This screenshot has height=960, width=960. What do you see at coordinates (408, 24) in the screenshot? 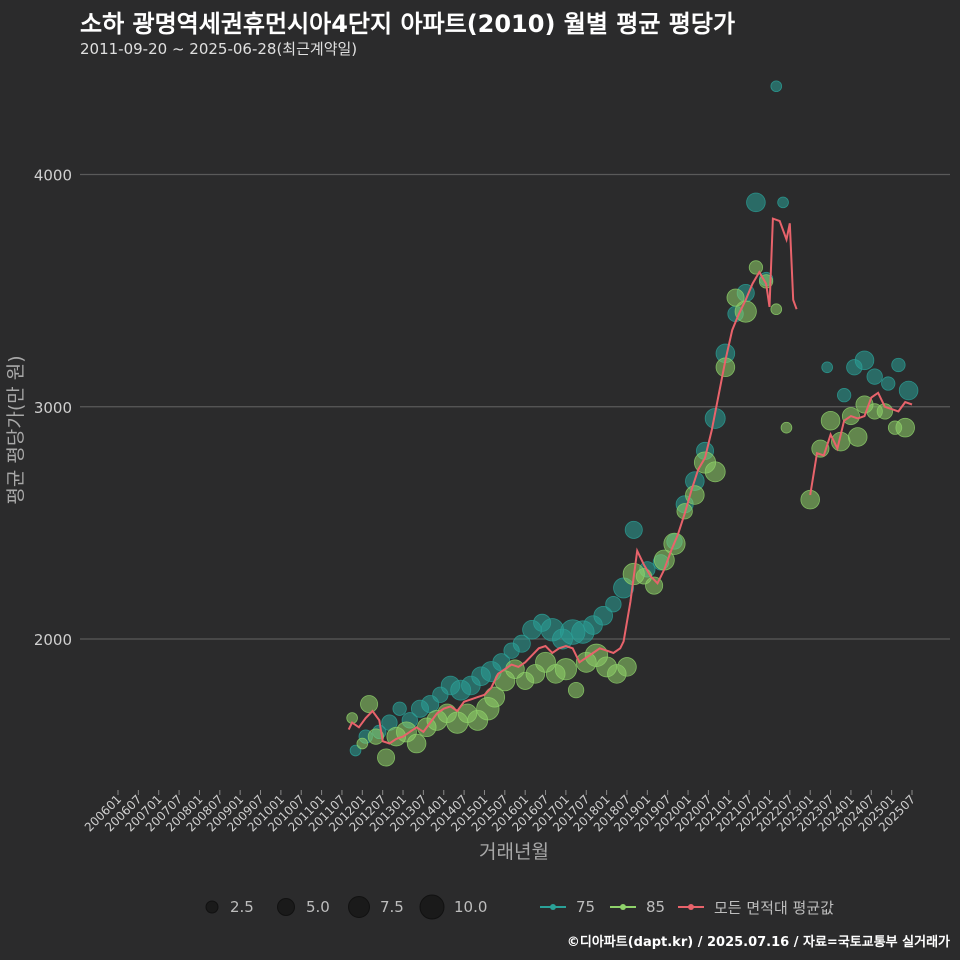
I see `chart-title: 소하 광명역세권휴먼시아4단지 아파트(2010) 월별 평균 평당가` at bounding box center [408, 24].